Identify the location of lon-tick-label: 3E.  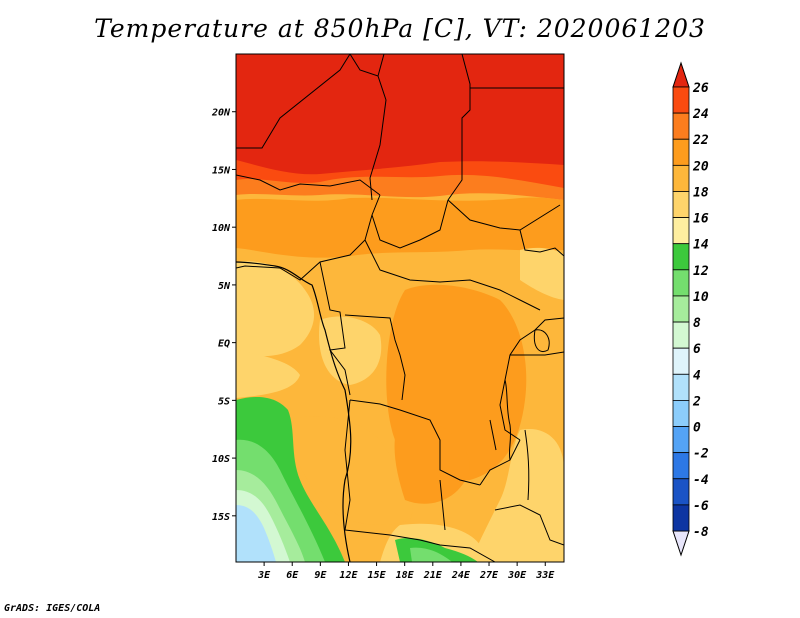
(264, 575).